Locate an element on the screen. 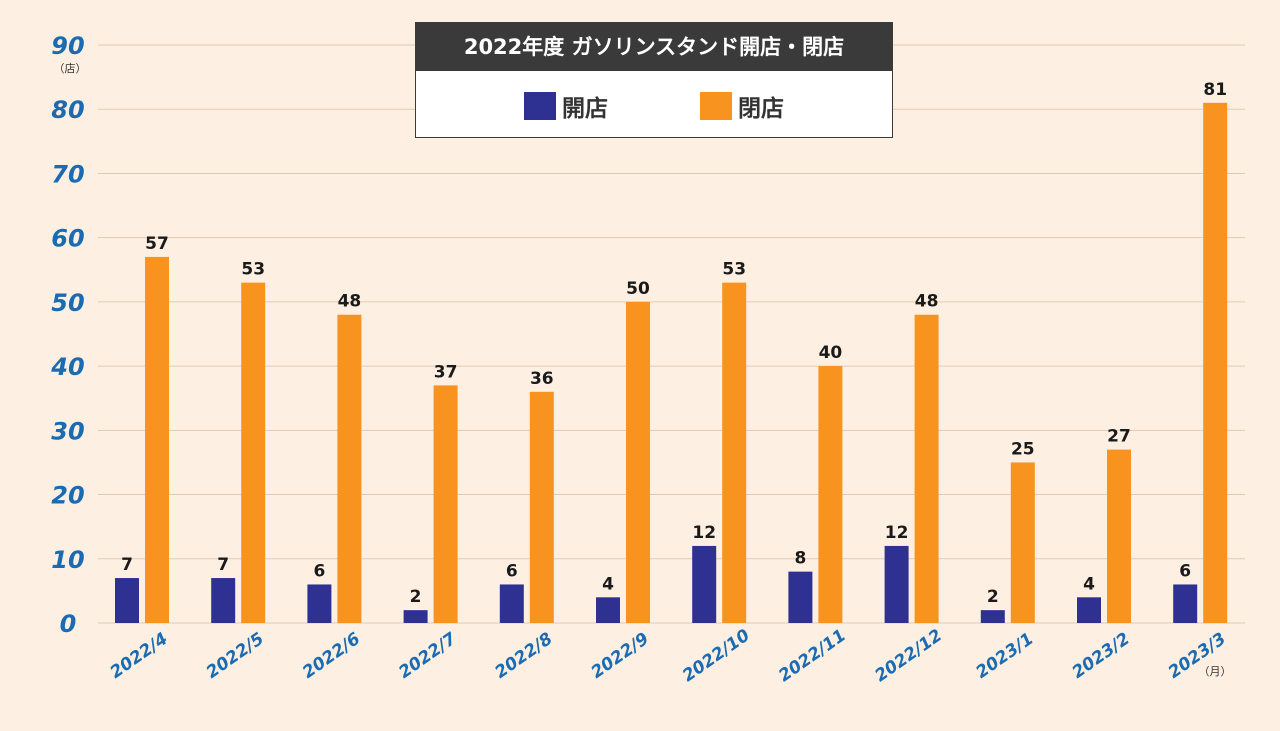 The width and height of the screenshot is (1280, 731). x-tick-label: 2022/4 is located at coordinates (139, 656).